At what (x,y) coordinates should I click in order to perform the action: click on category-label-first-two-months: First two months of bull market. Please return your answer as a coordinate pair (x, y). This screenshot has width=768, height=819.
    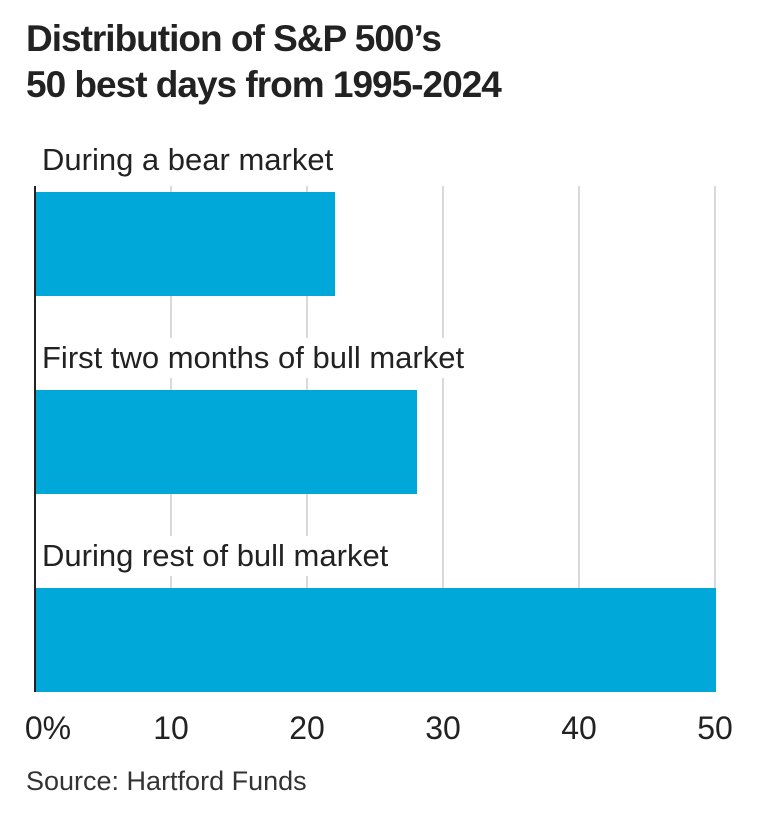
    Looking at the image, I should click on (256, 358).